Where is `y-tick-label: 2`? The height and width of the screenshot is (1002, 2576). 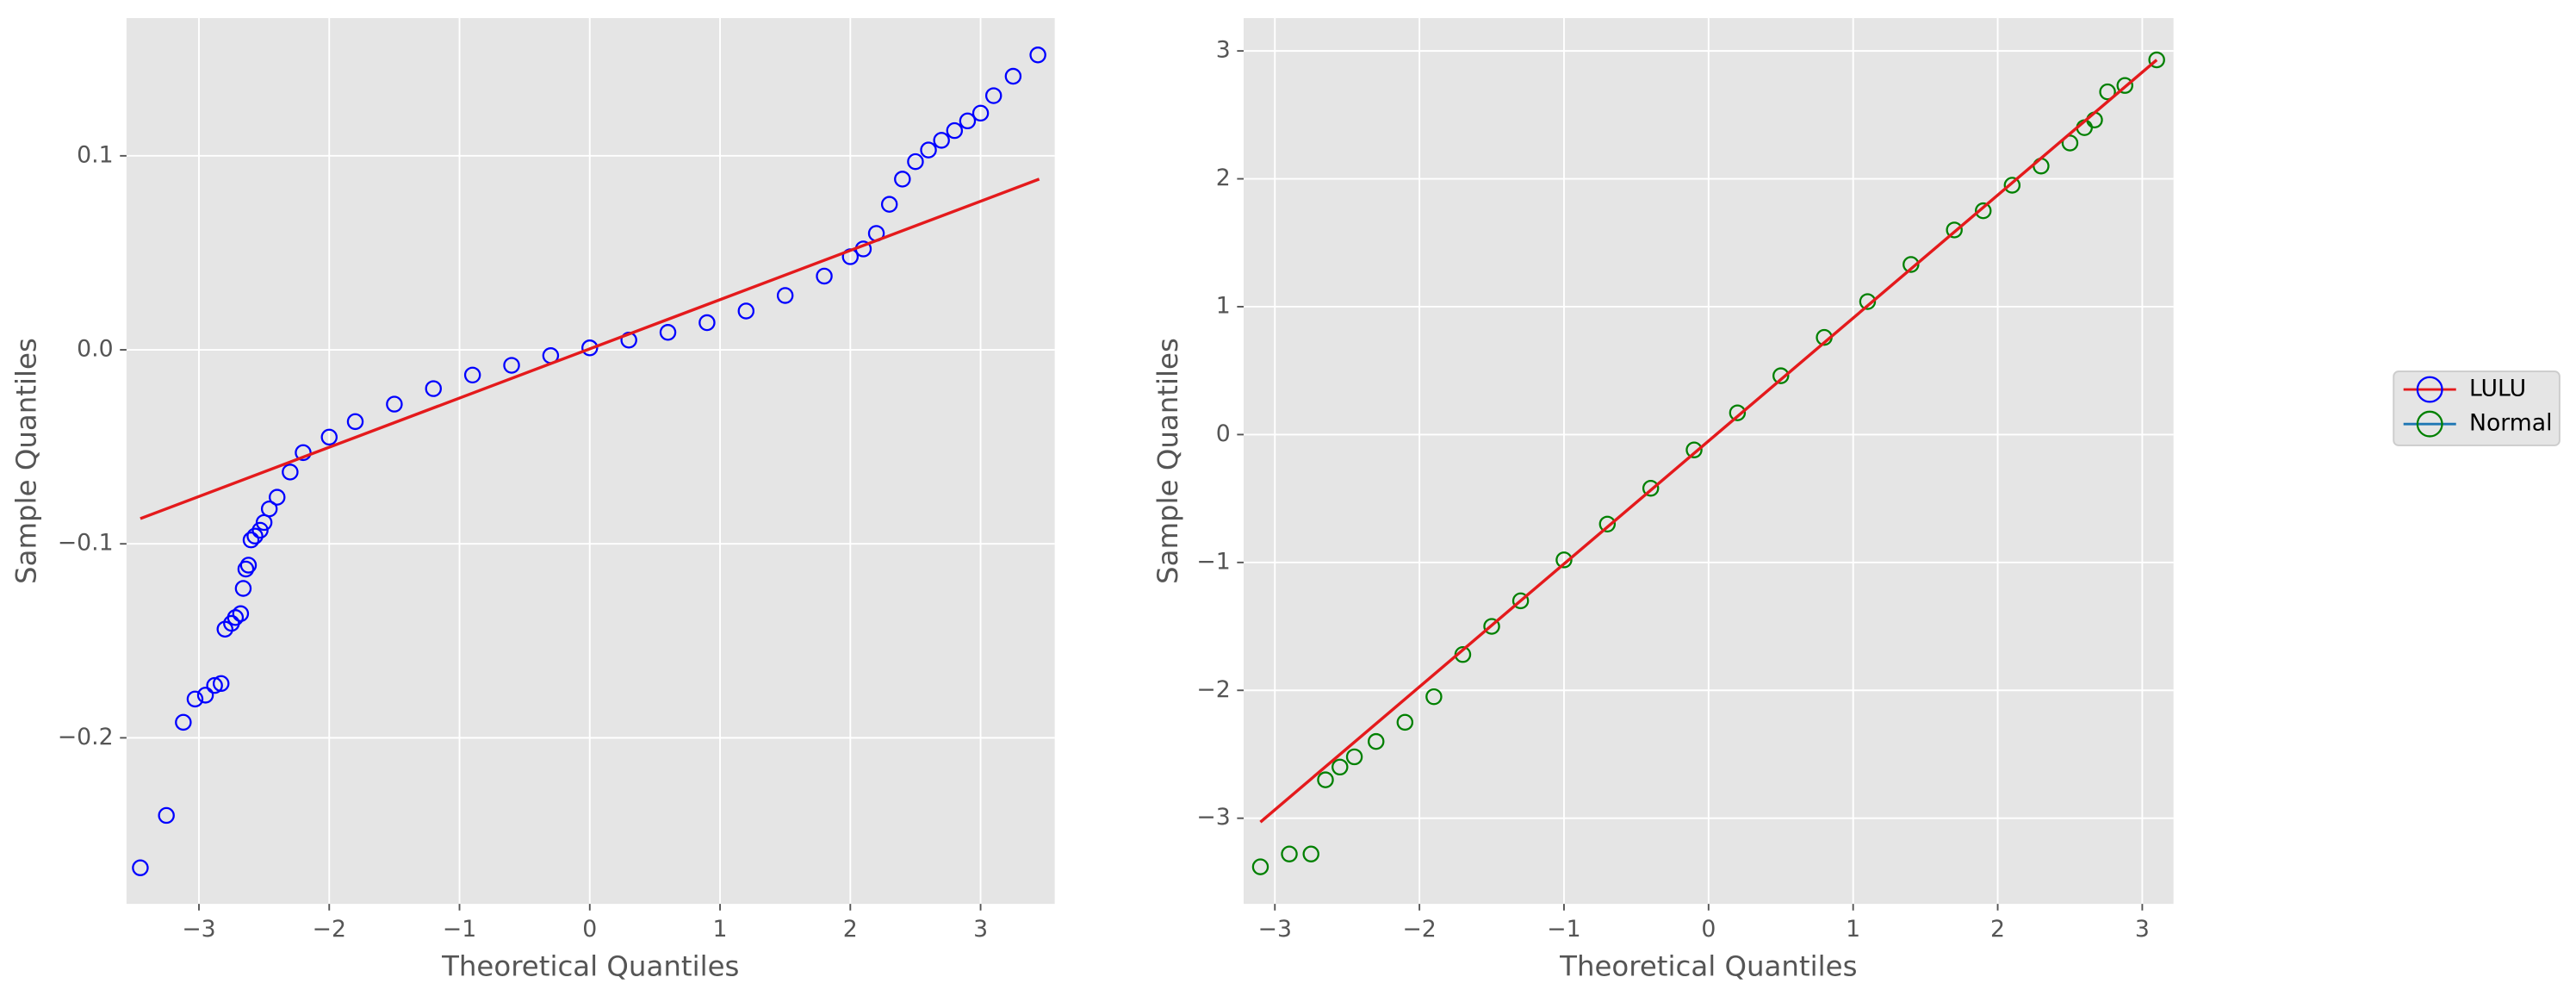
y-tick-label: 2 is located at coordinates (1224, 178).